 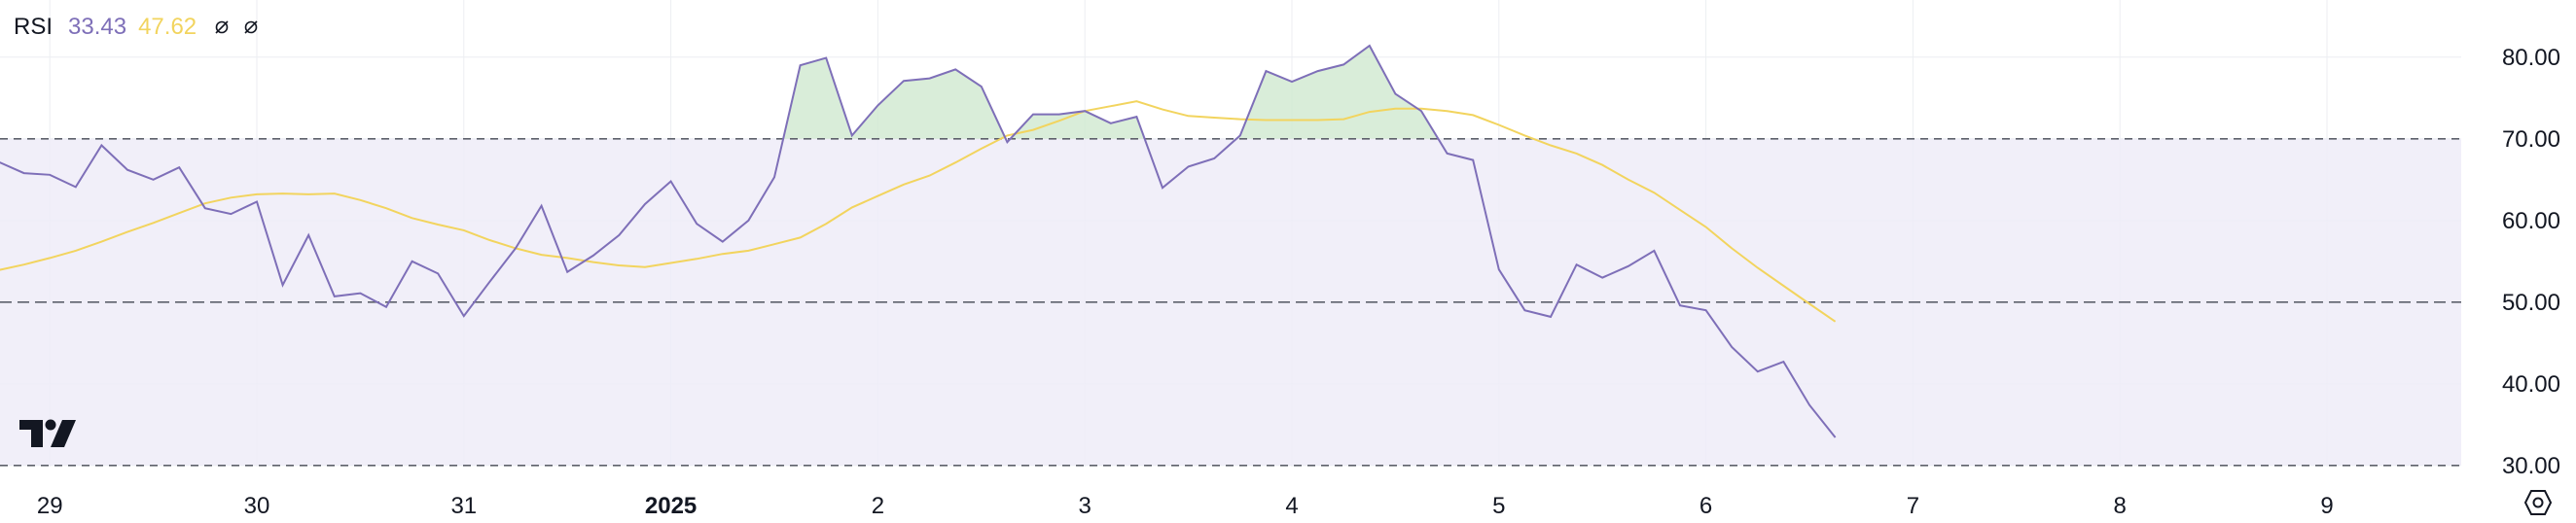 What do you see at coordinates (34, 27) in the screenshot?
I see `indicator-title: RSI` at bounding box center [34, 27].